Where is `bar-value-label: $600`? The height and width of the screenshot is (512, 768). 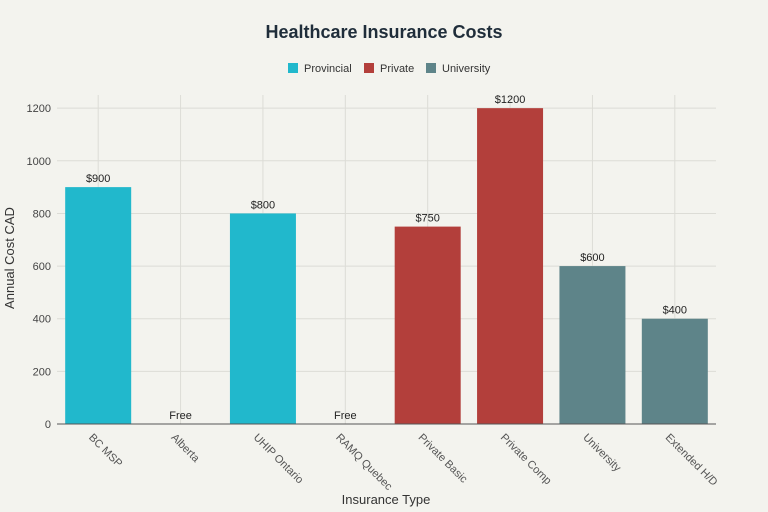
bar-value-label: $600 is located at coordinates (592, 258).